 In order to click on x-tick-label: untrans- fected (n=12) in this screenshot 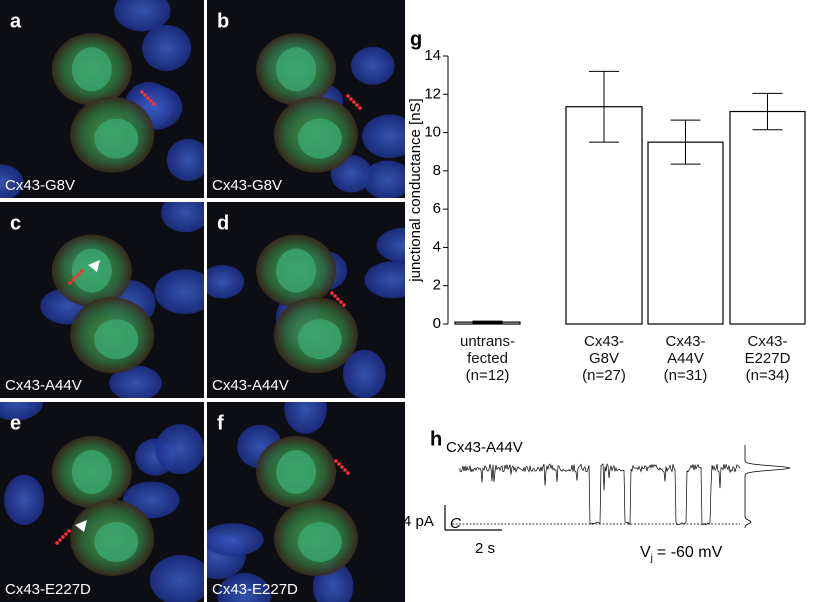, I will do `click(487, 358)`.